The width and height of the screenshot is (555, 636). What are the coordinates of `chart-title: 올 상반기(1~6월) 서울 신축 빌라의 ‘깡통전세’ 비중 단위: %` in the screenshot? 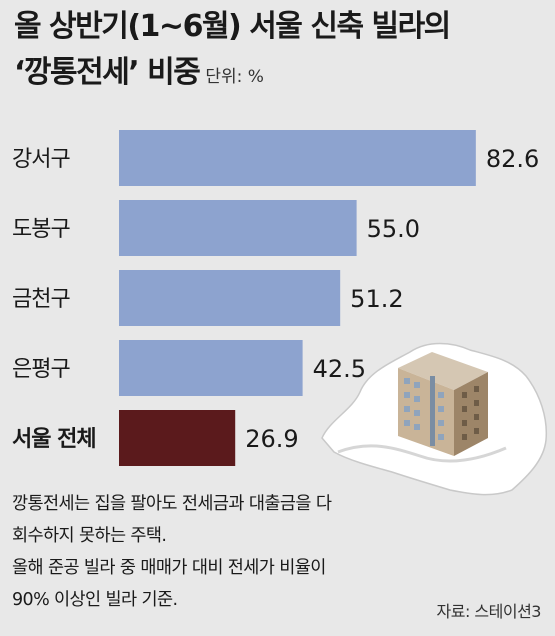 It's located at (232, 52).